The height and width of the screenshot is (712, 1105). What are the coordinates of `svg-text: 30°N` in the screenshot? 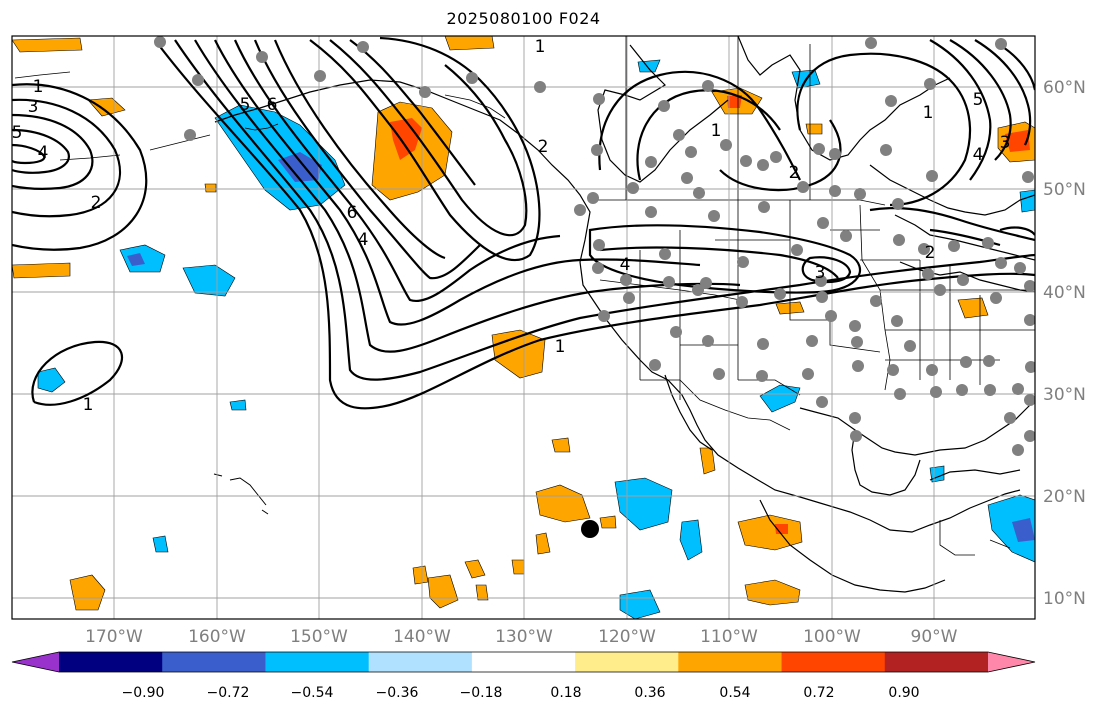 It's located at (1064, 395).